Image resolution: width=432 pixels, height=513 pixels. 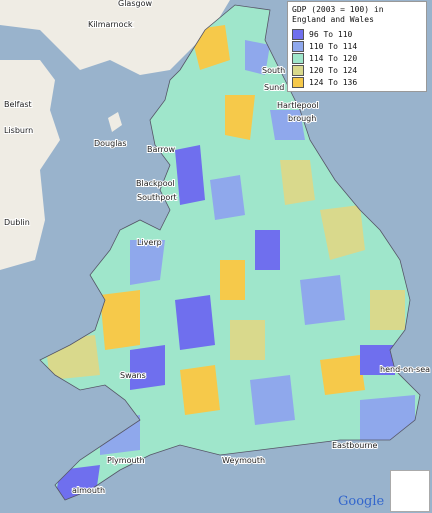 What do you see at coordinates (149, 242) in the screenshot?
I see `place-label: Liverp` at bounding box center [149, 242].